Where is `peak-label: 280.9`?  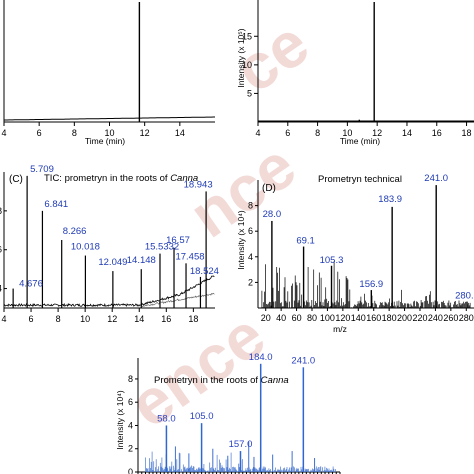
peak-label: 280.9 is located at coordinates (464, 296).